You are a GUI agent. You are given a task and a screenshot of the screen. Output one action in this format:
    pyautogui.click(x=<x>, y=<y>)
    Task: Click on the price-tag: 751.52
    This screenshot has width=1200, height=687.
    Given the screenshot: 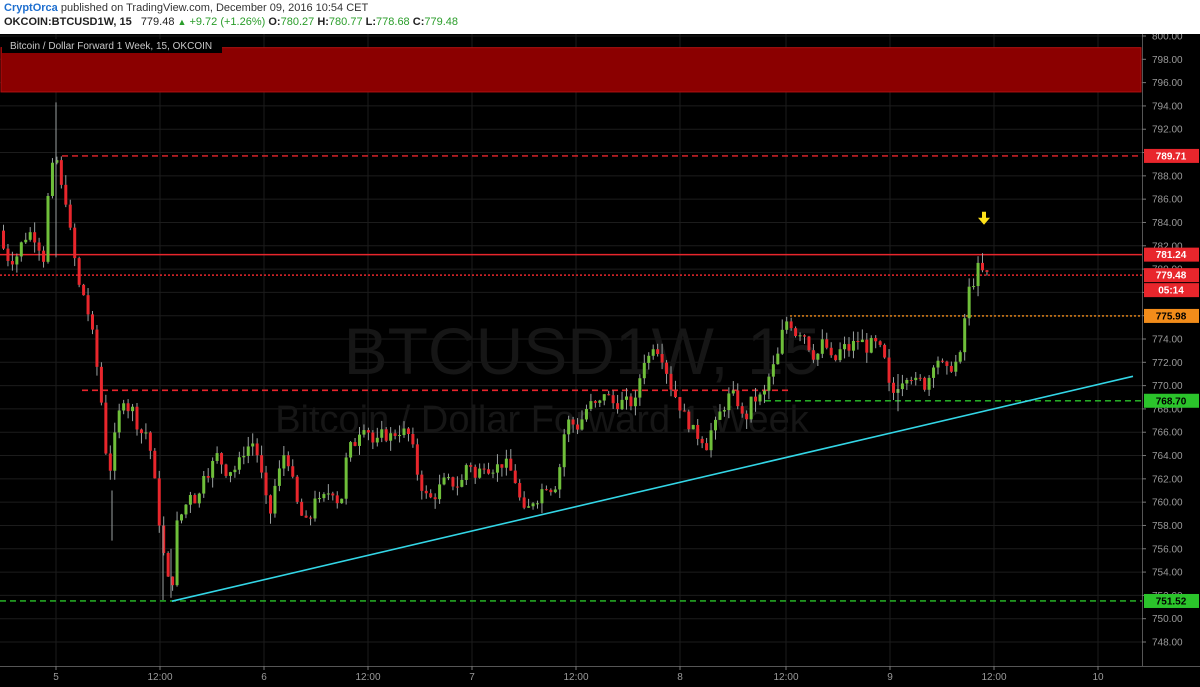 What is the action you would take?
    pyautogui.click(x=1171, y=601)
    